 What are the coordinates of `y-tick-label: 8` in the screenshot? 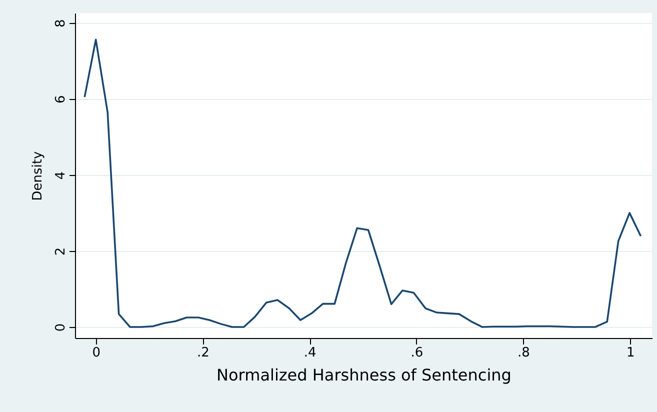 It's located at (61, 23).